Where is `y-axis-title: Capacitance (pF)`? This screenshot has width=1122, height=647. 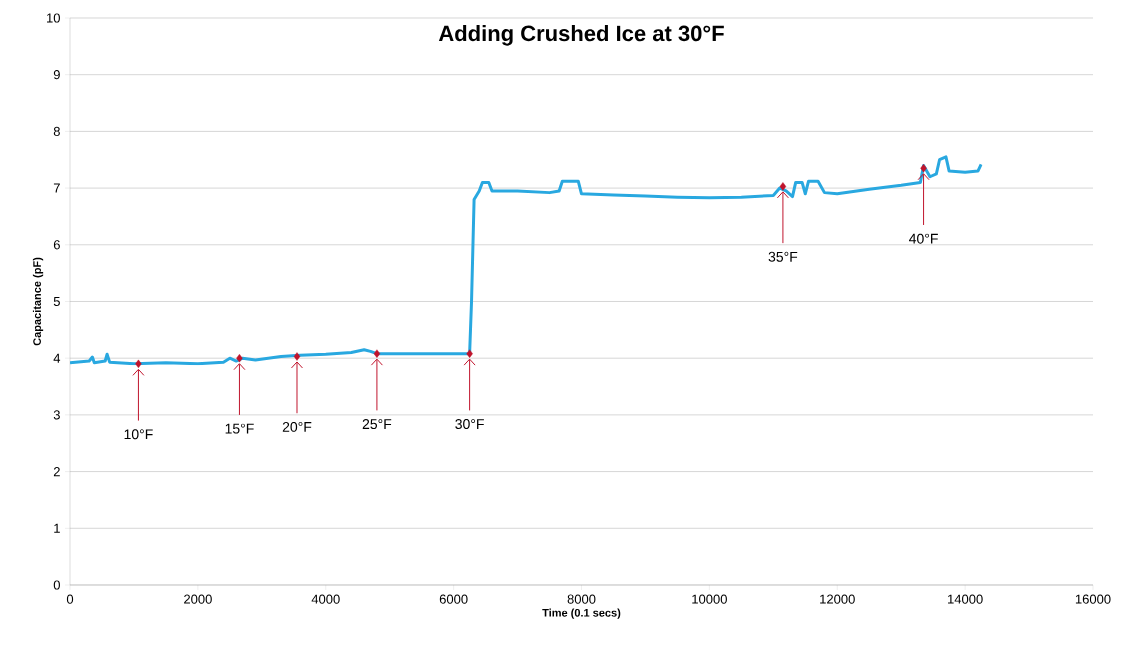
y-axis-title: Capacitance (pF) is located at coordinates (38, 301).